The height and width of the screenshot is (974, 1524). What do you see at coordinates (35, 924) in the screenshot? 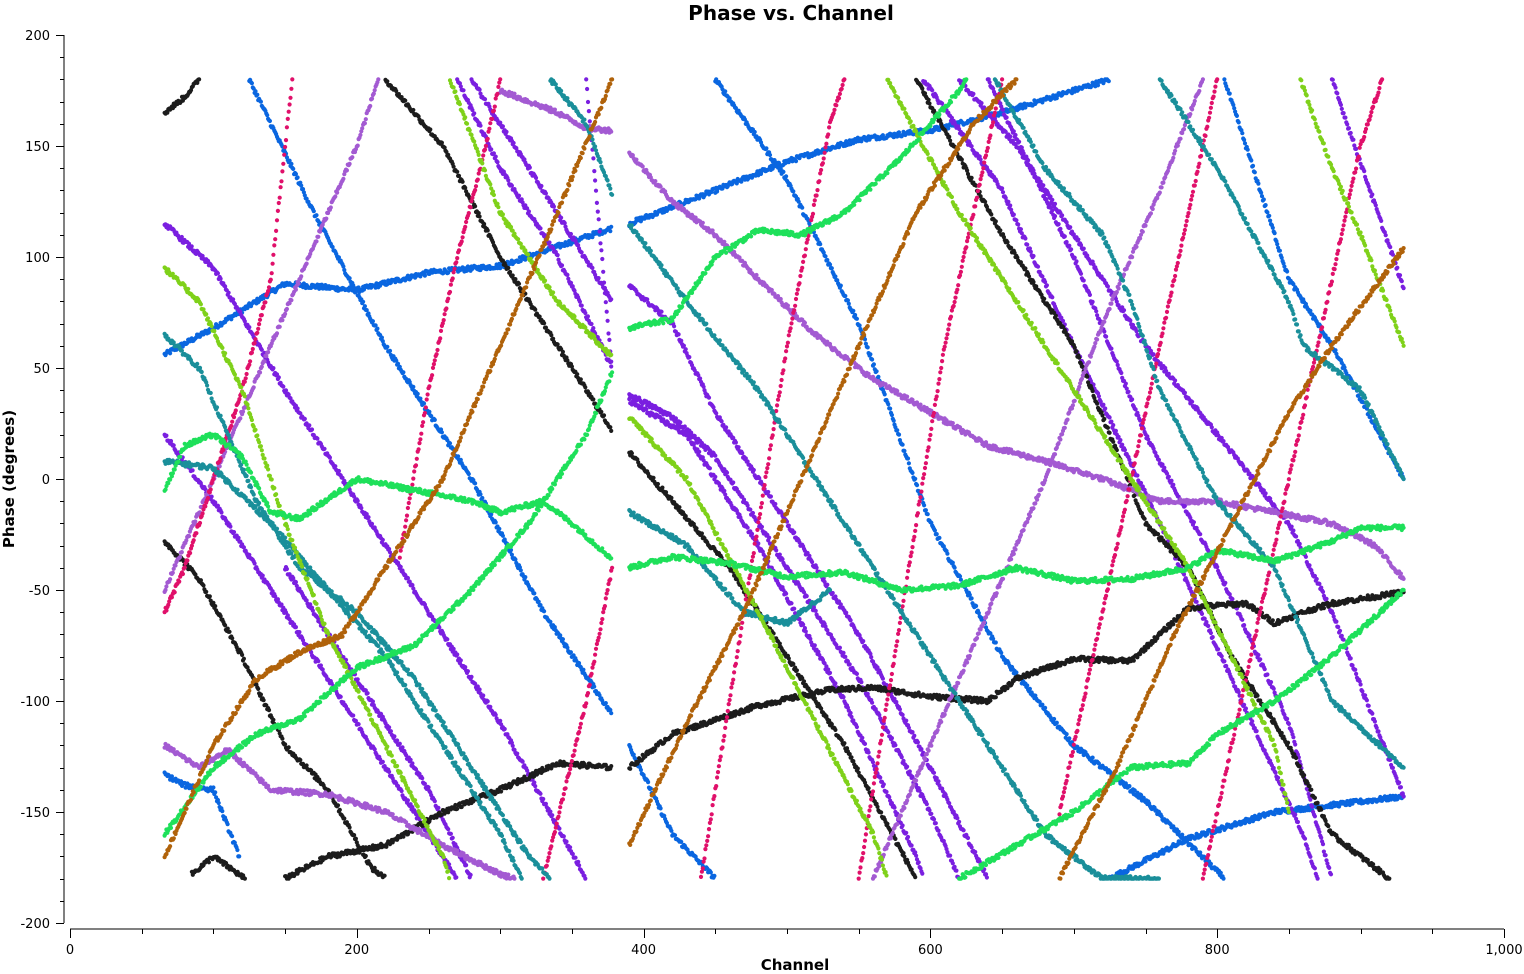
I see `y-tick-label: -200` at bounding box center [35, 924].